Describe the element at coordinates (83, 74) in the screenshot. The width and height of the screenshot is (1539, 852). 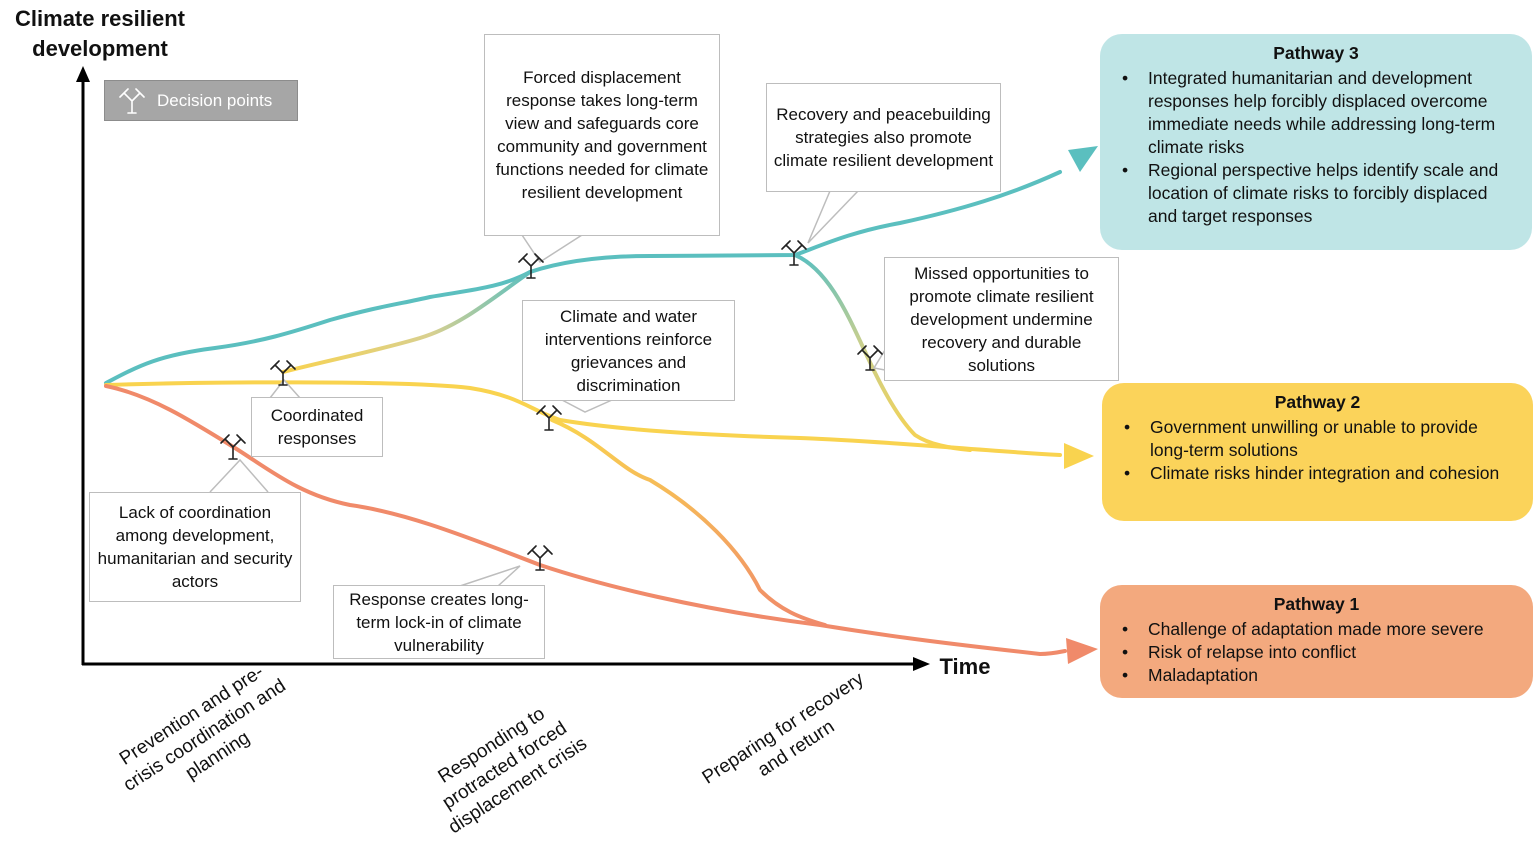
I see `y-axis-arrowhead` at that location.